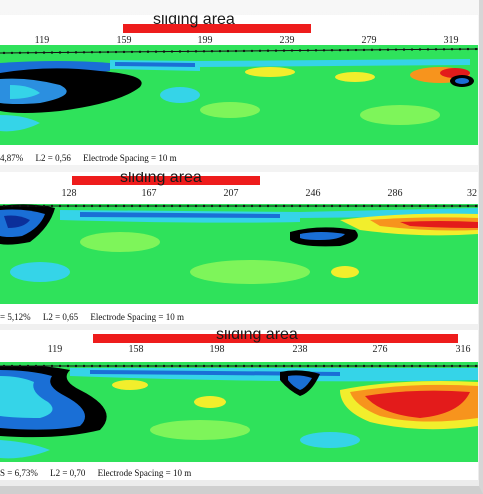 The width and height of the screenshot is (483, 494). What do you see at coordinates (205, 40) in the screenshot?
I see `distance-tick: 199` at bounding box center [205, 40].